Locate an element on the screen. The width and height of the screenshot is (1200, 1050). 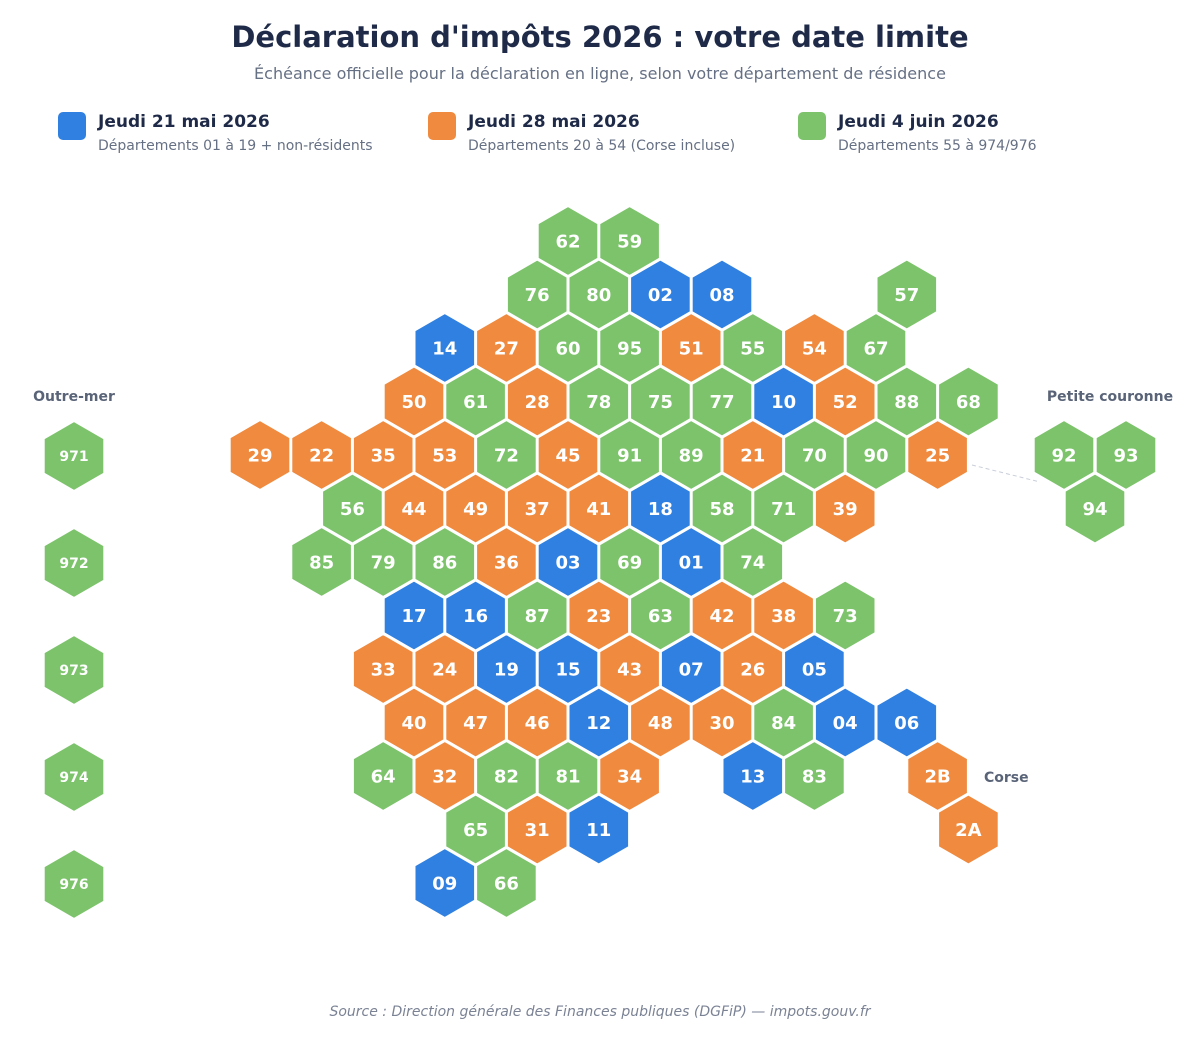
legend-swatch-blue is located at coordinates (72, 126).